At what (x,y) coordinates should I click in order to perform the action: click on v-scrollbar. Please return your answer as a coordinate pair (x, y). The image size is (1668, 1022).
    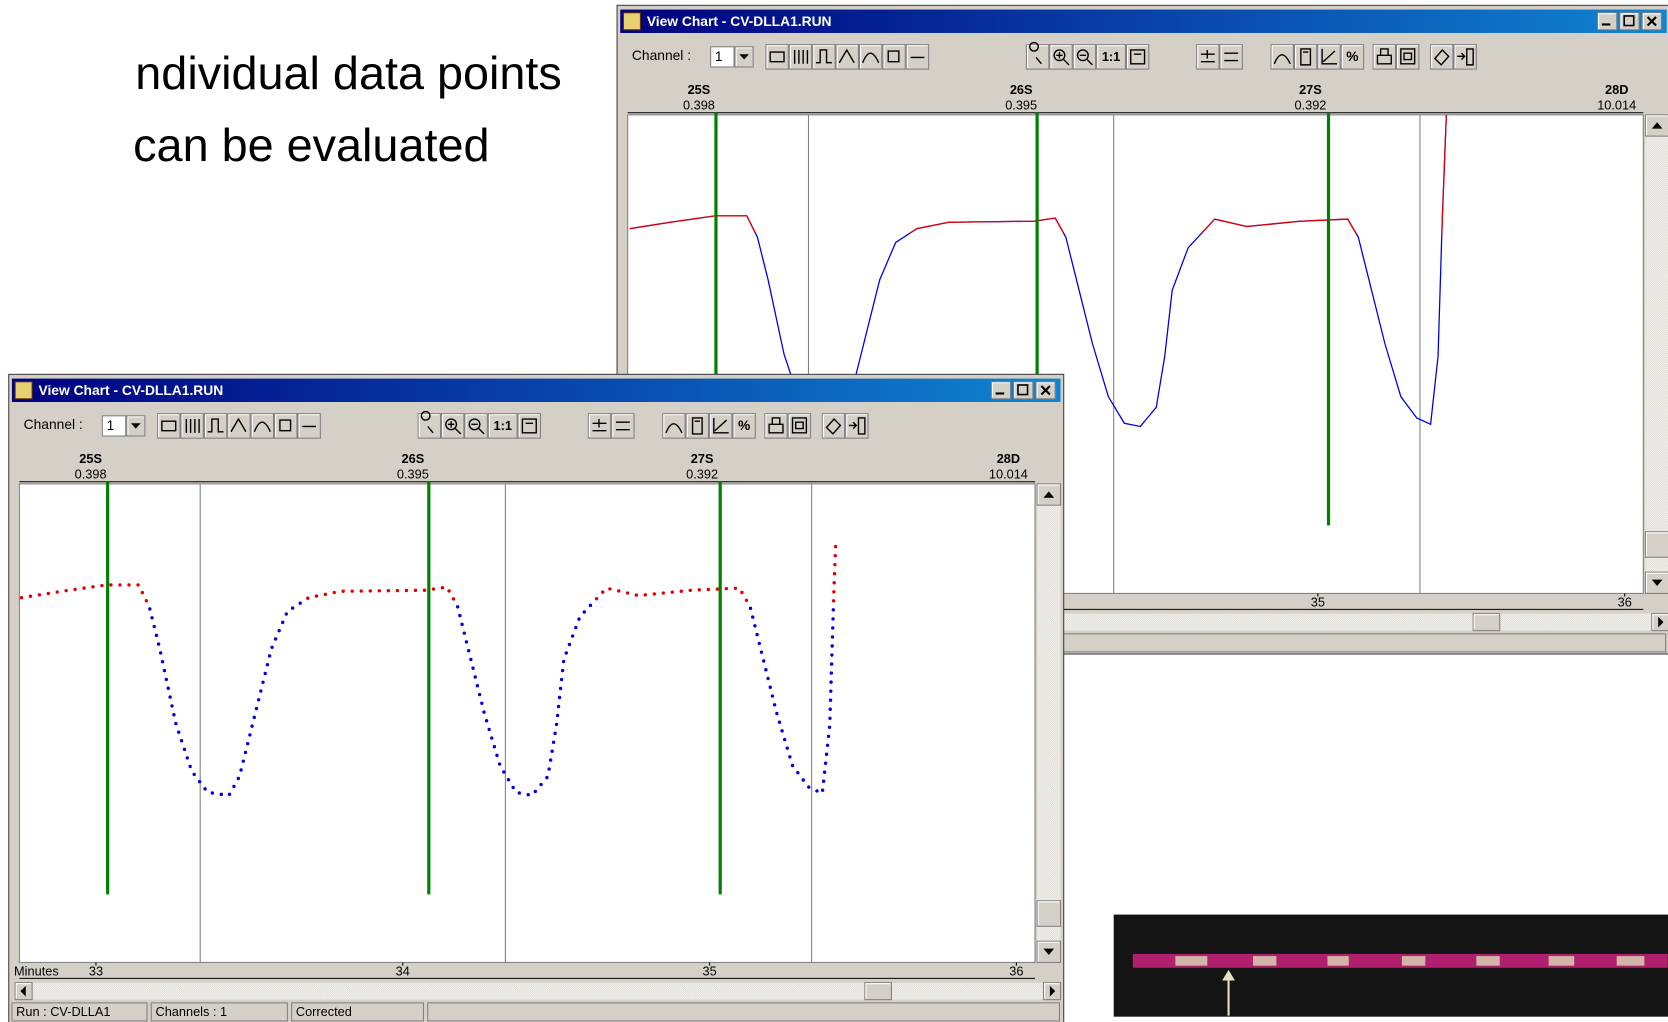
    Looking at the image, I should click on (1656, 354).